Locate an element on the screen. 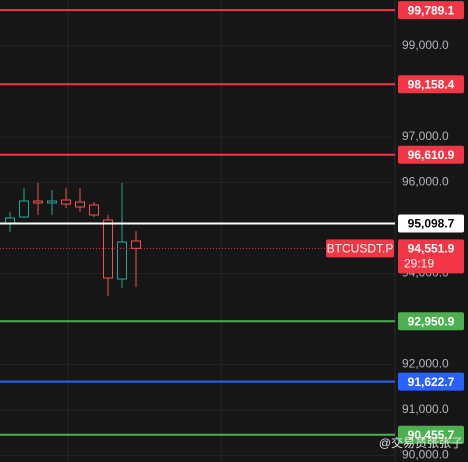  level-label: 90,455.7 is located at coordinates (431, 435).